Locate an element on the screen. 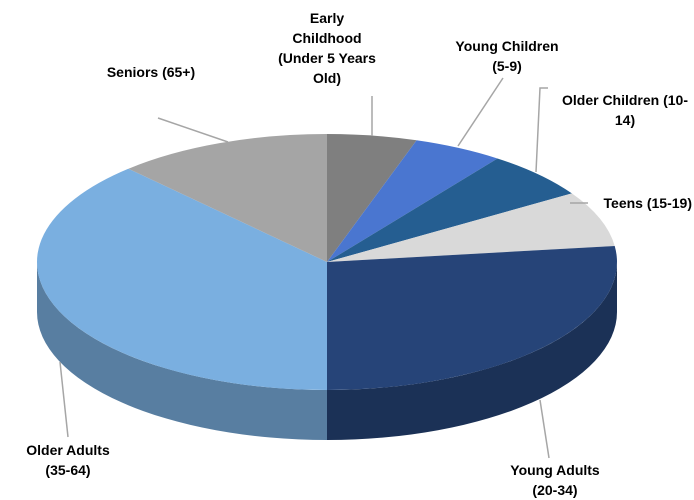 The image size is (694, 500). slice-label: Teens (15-19) is located at coordinates (647, 203).